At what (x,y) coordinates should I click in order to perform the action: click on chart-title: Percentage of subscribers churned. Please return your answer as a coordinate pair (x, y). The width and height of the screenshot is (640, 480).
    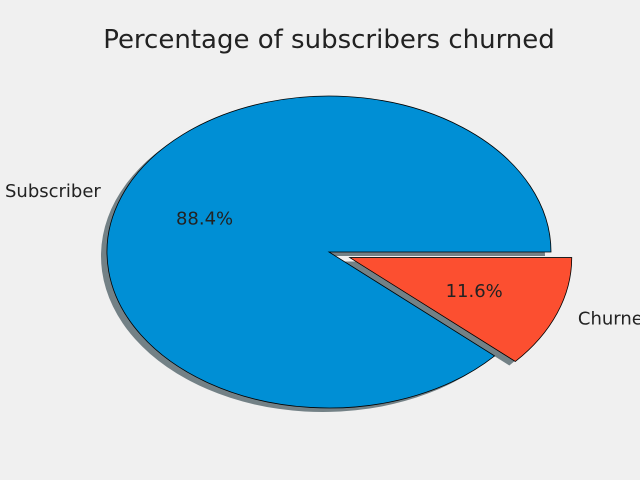
    Looking at the image, I should click on (329, 40).